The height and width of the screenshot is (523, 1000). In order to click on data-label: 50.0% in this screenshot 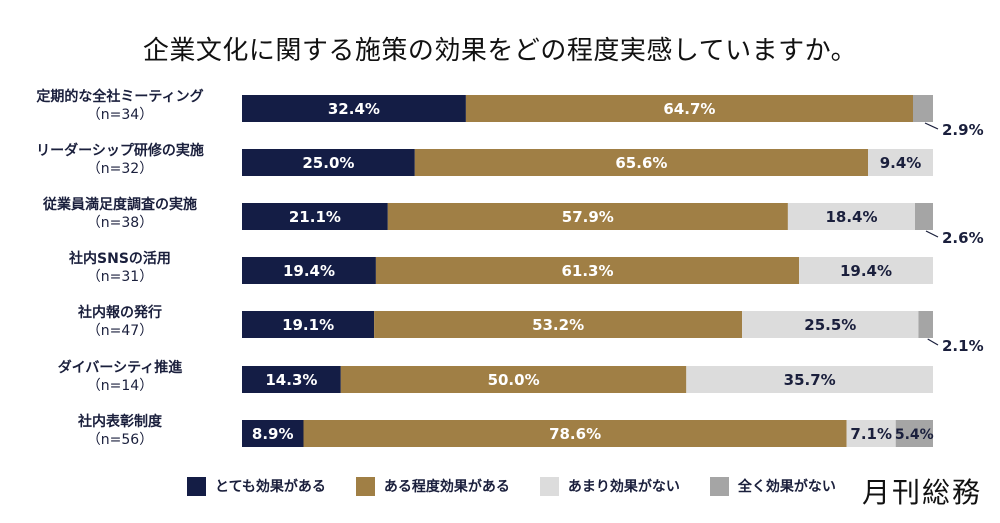, I will do `click(514, 380)`.